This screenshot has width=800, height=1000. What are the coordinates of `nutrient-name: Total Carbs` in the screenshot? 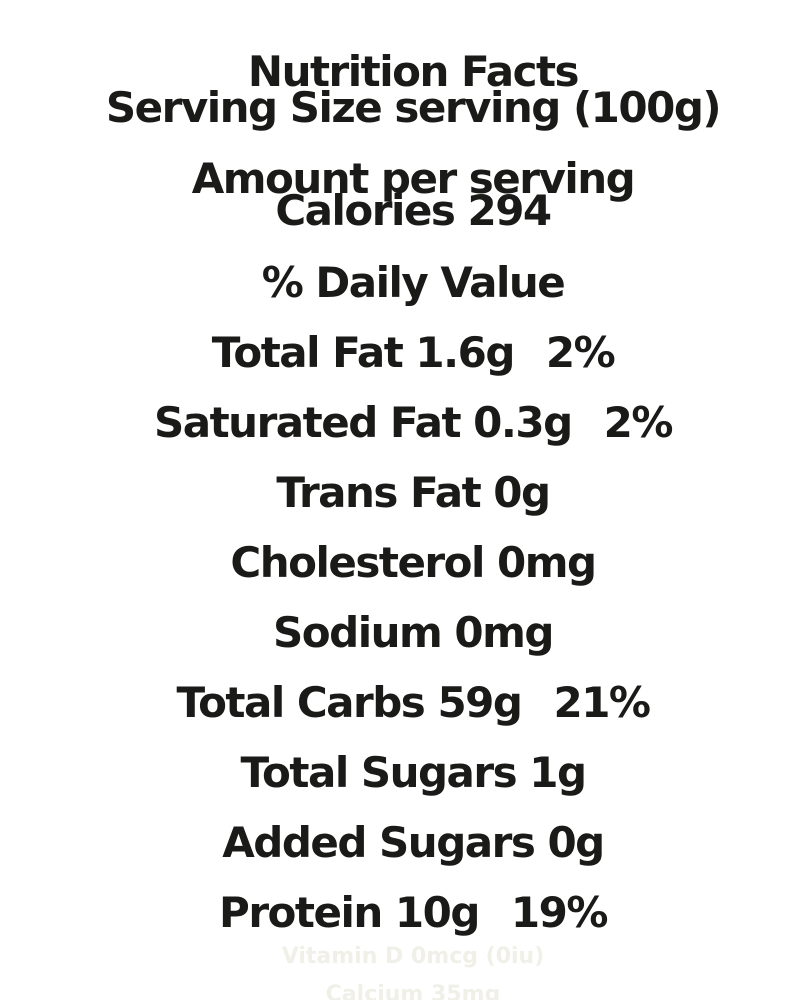 It's located at (301, 702).